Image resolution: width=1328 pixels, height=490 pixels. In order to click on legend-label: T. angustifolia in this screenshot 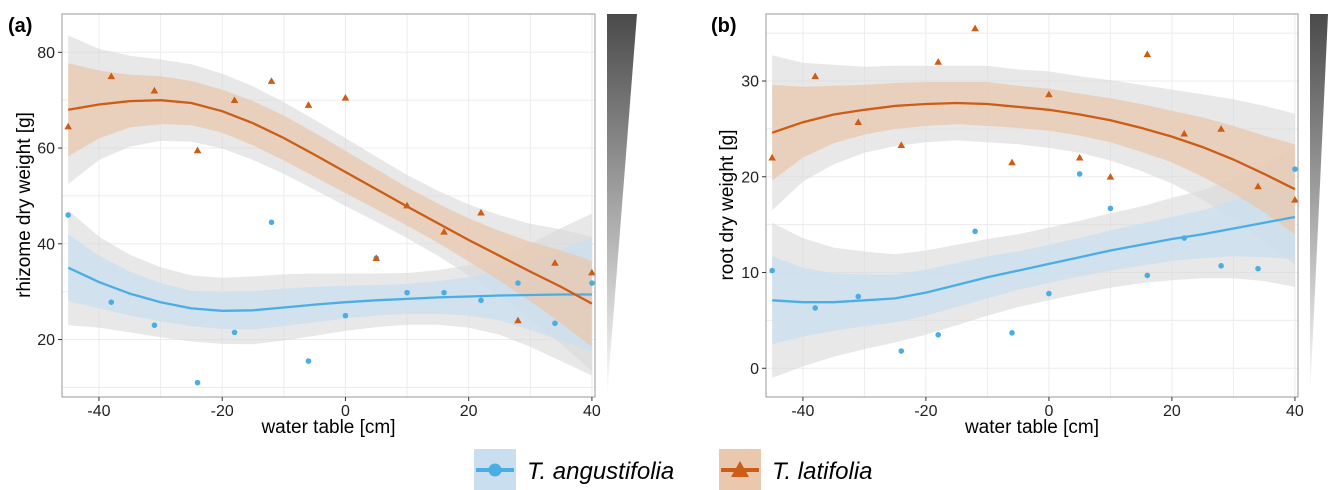, I will do `click(600, 471)`.